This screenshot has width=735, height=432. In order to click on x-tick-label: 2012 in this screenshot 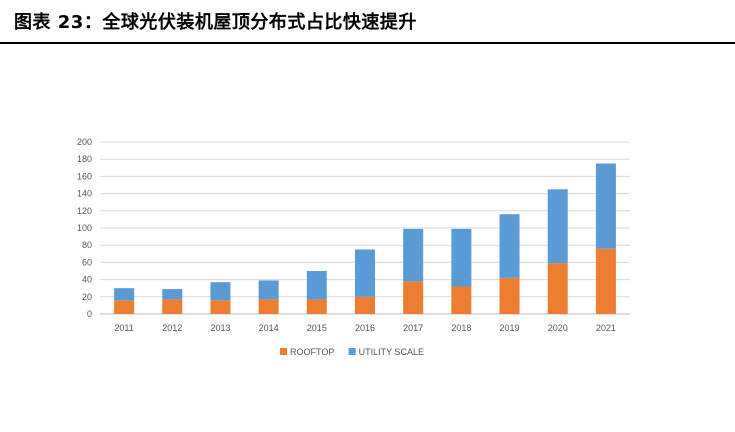, I will do `click(172, 328)`.